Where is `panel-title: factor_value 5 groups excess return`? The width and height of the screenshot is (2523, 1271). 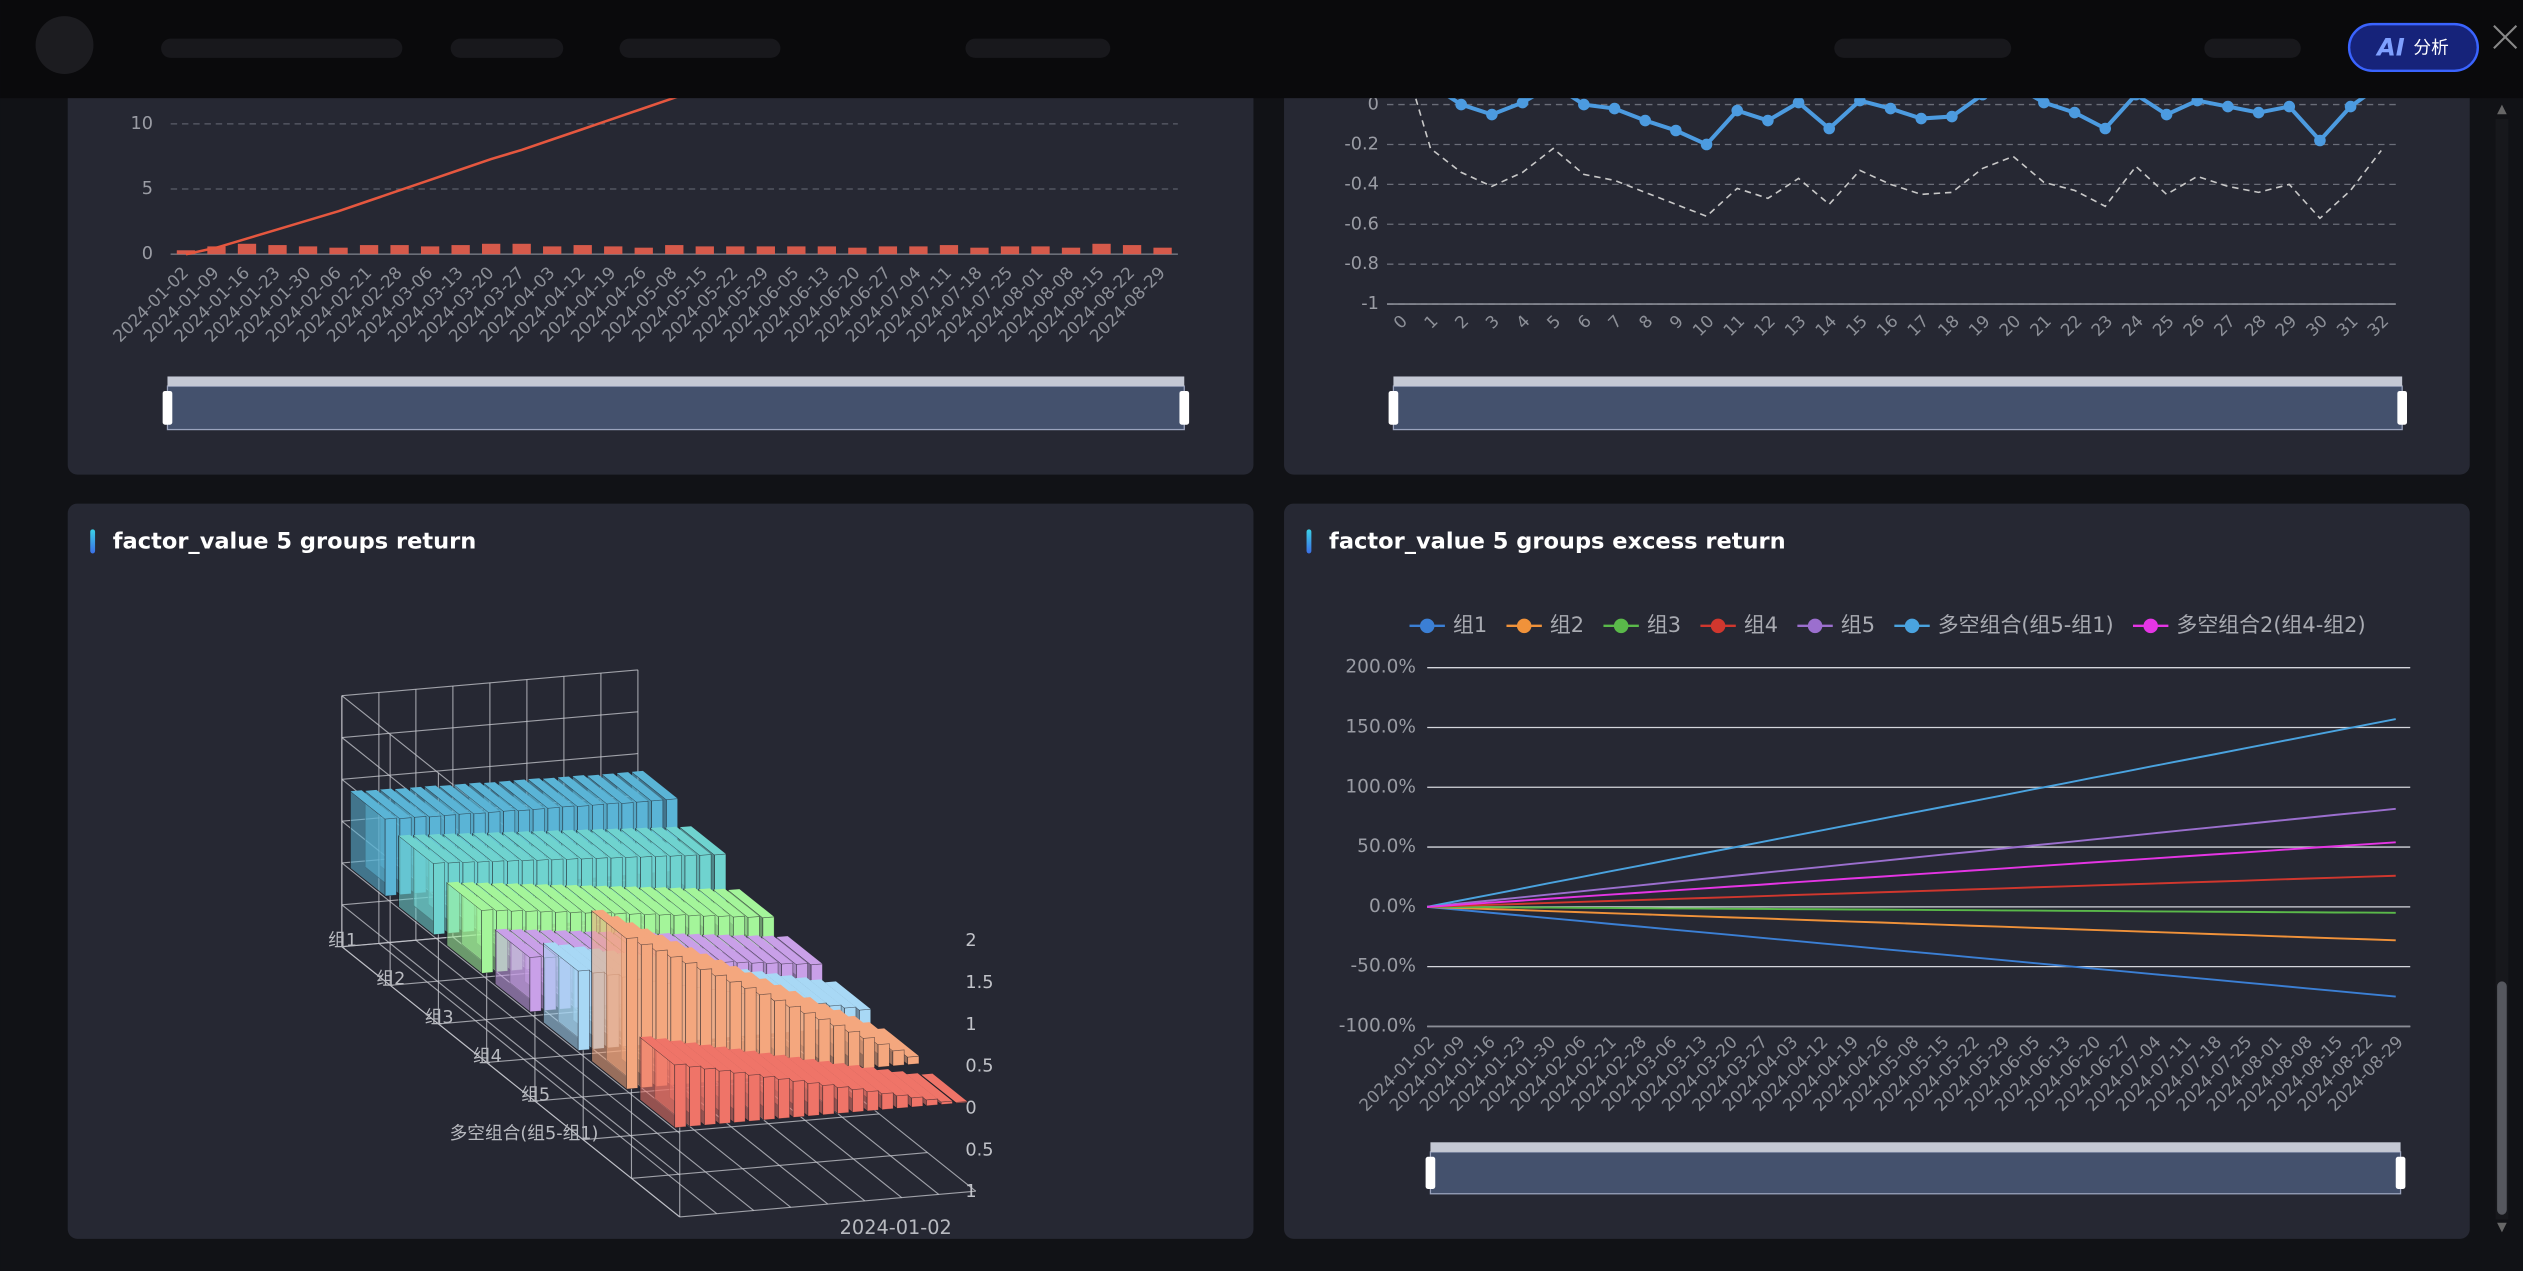 panel-title: factor_value 5 groups excess return is located at coordinates (1557, 542).